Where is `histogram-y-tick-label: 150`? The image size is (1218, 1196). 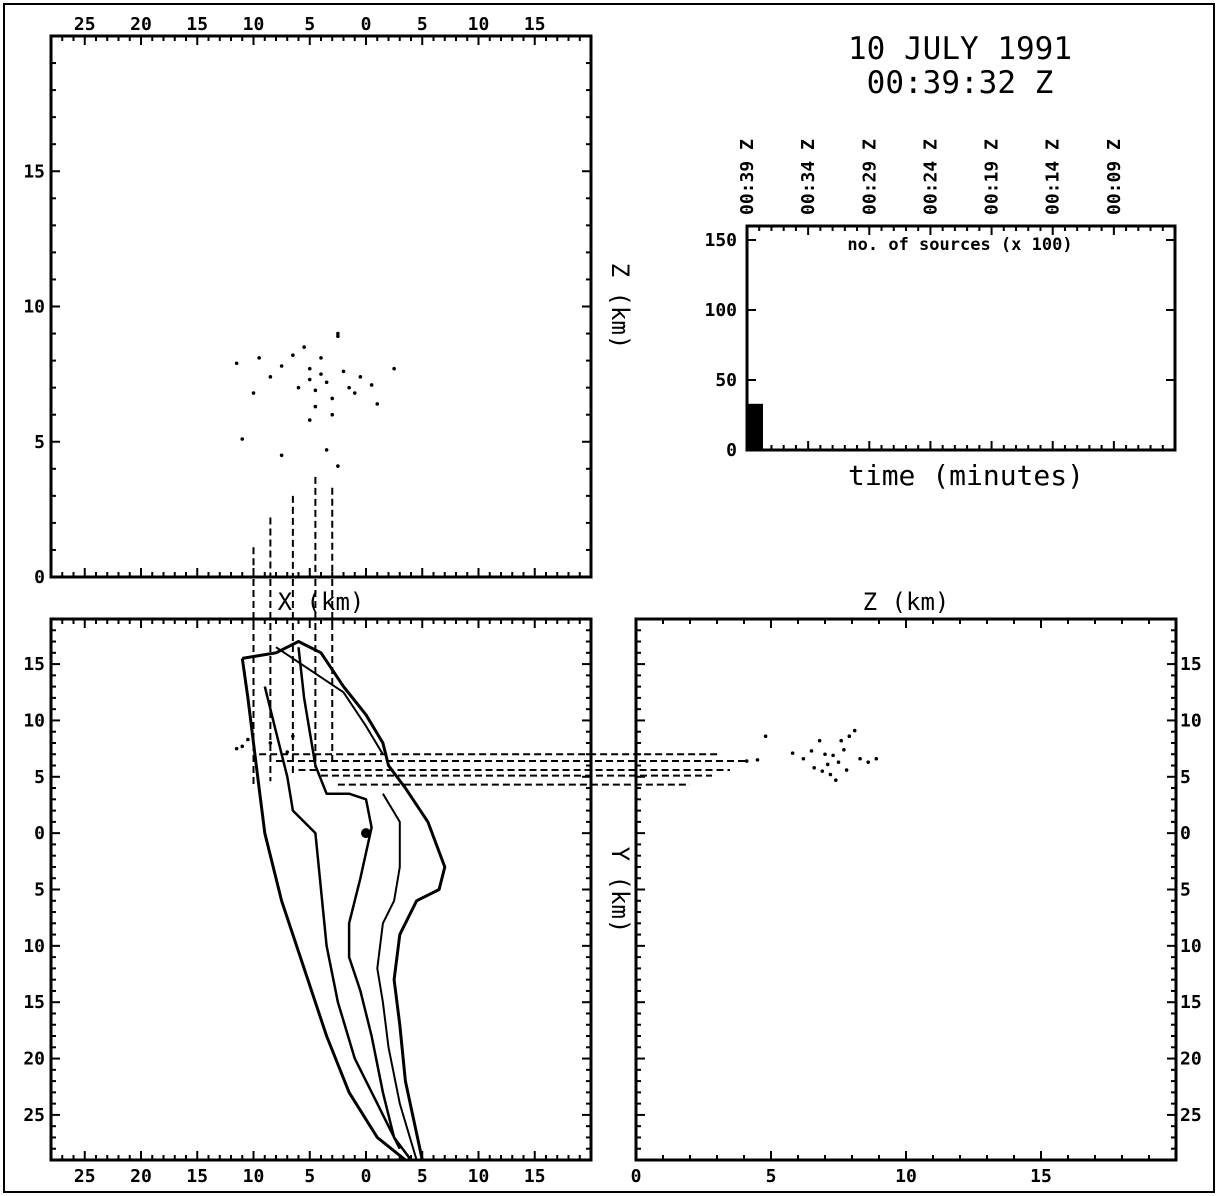
histogram-y-tick-label: 150 is located at coordinates (720, 240).